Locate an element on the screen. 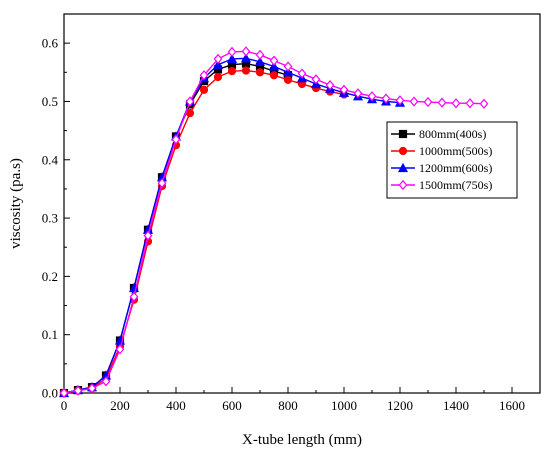 The width and height of the screenshot is (550, 458). y-tick-label: 0.6 is located at coordinates (50, 43).